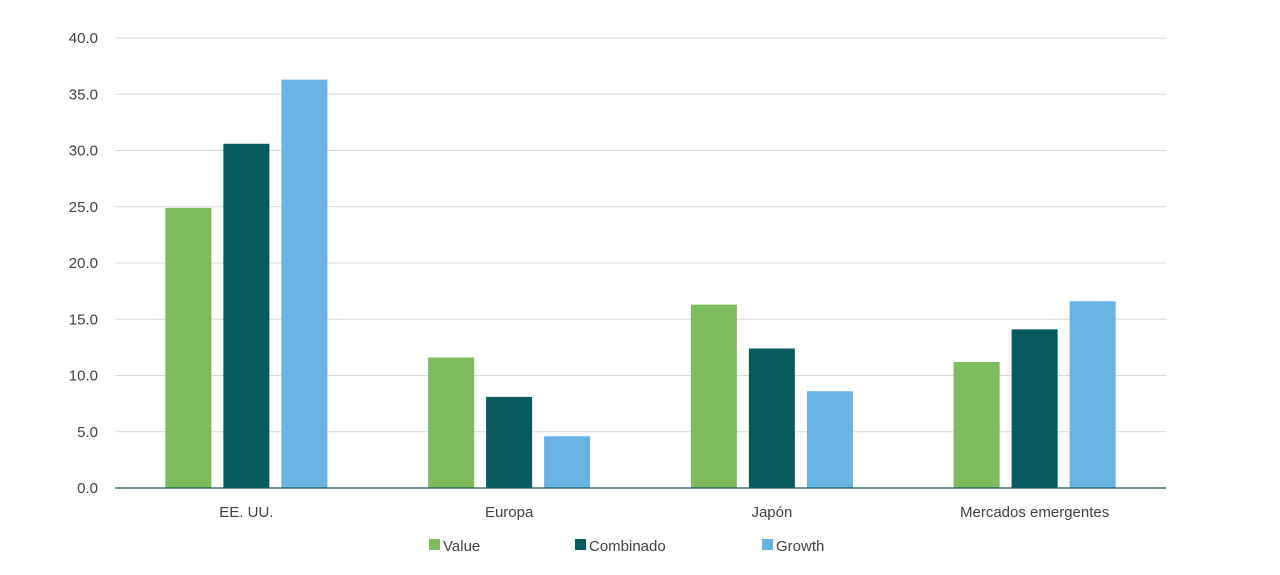  What do you see at coordinates (771, 512) in the screenshot?
I see `x-category-label: Japón` at bounding box center [771, 512].